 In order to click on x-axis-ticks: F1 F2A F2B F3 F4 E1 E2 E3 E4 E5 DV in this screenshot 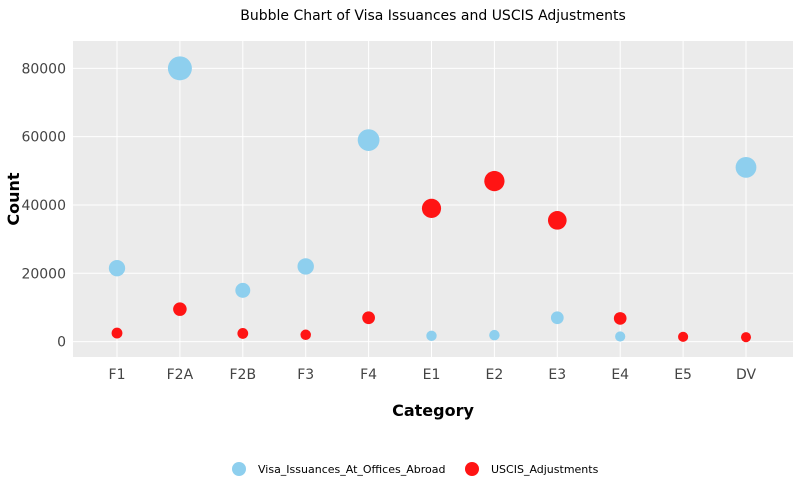, I will do `click(433, 375)`.